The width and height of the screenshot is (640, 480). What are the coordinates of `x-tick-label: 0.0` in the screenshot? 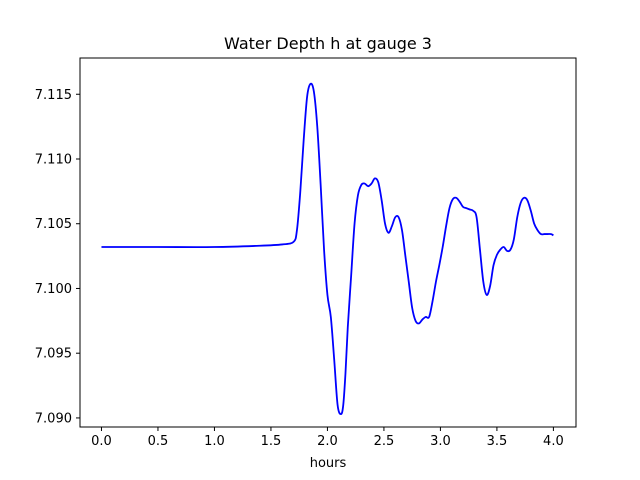 It's located at (101, 441).